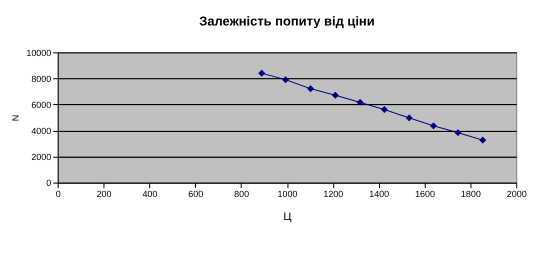 The image size is (557, 271). What do you see at coordinates (104, 194) in the screenshot?
I see `x-tick-label: 200` at bounding box center [104, 194].